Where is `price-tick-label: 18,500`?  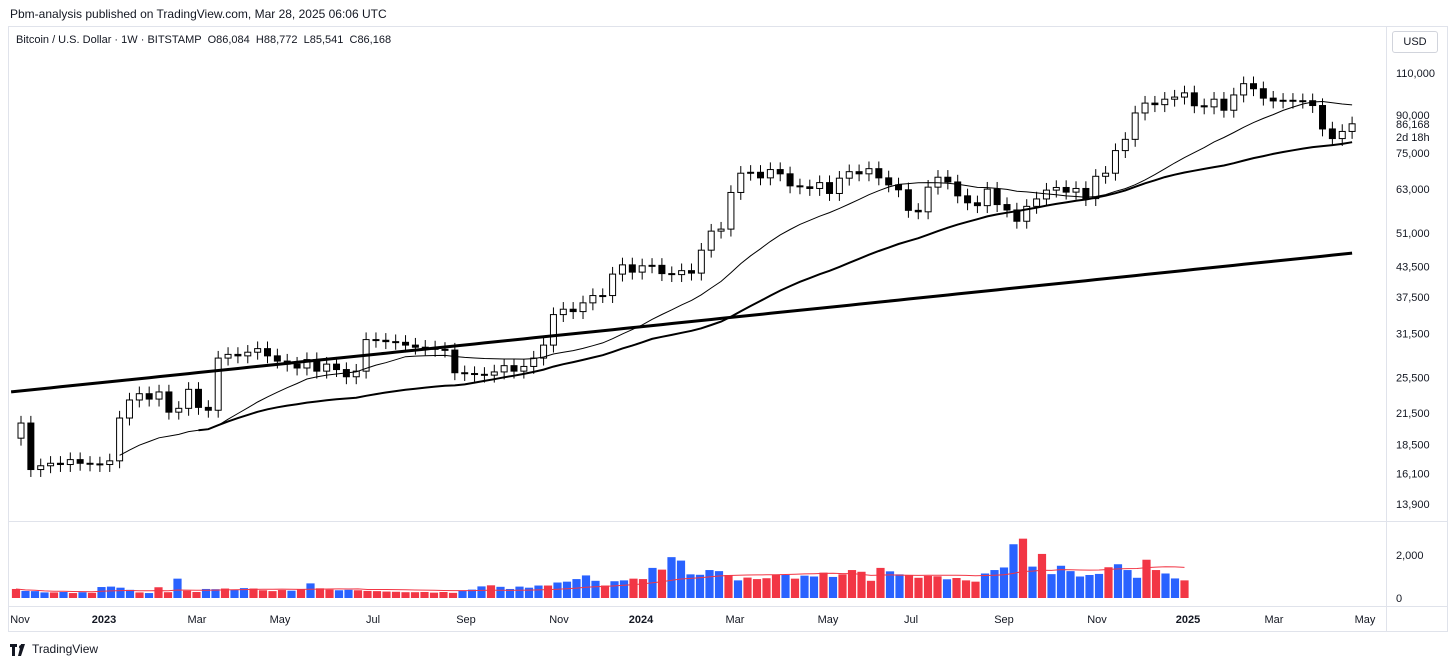 price-tick-label: 18,500 is located at coordinates (1413, 445).